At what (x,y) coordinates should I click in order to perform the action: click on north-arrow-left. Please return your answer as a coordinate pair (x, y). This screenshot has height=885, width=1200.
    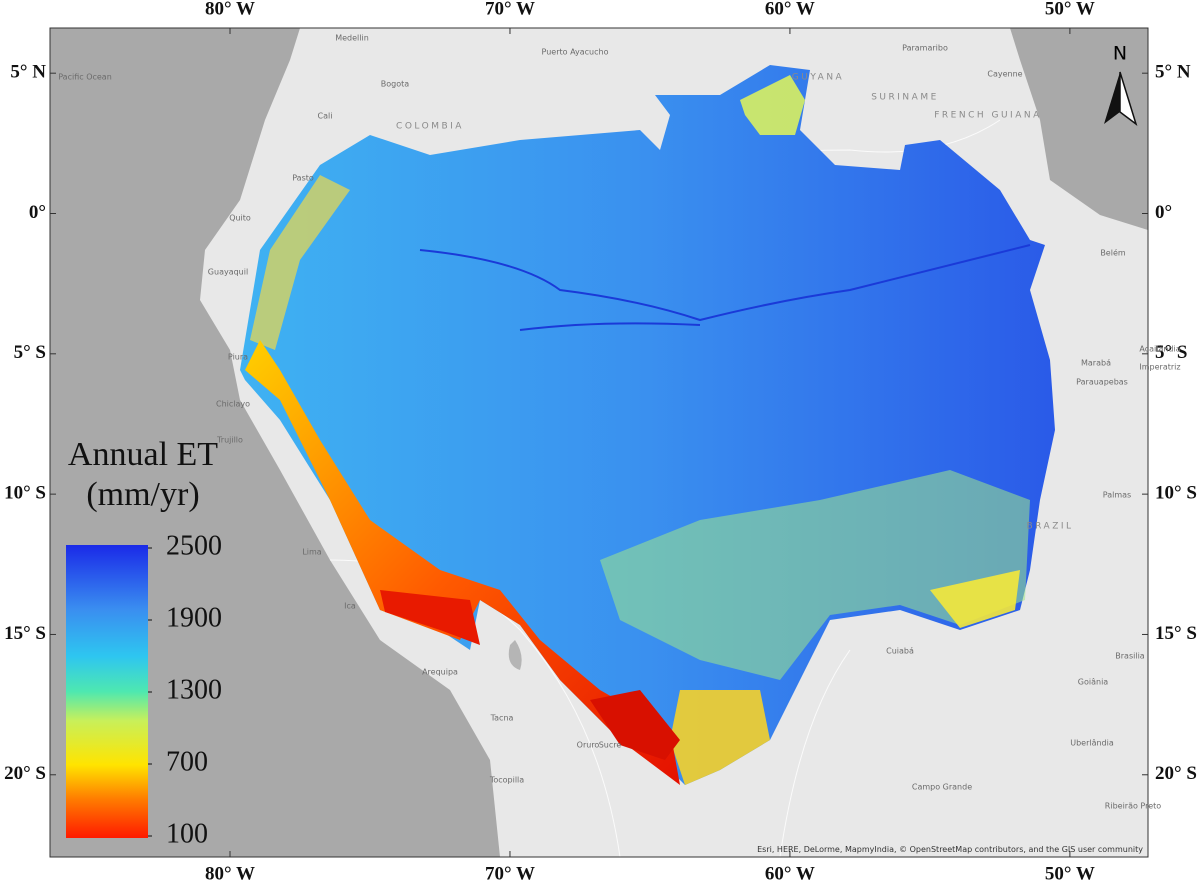
    Looking at the image, I should click on (1112, 98).